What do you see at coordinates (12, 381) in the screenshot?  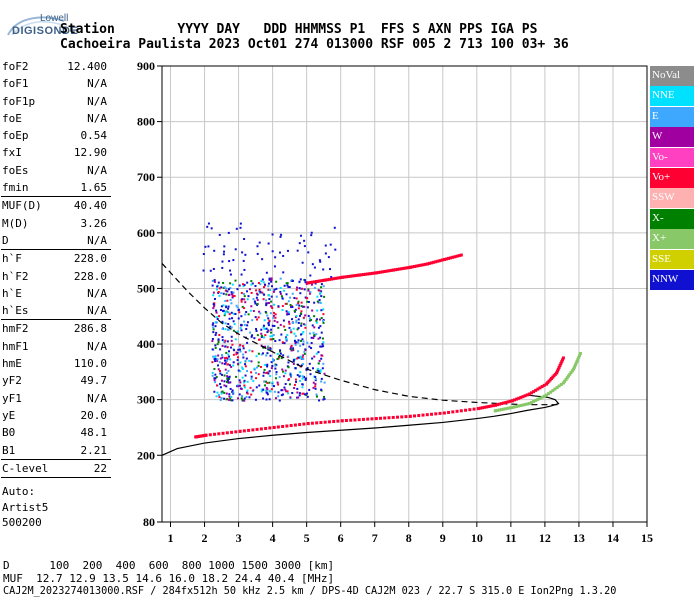 I see `param-name: yF2` at bounding box center [12, 381].